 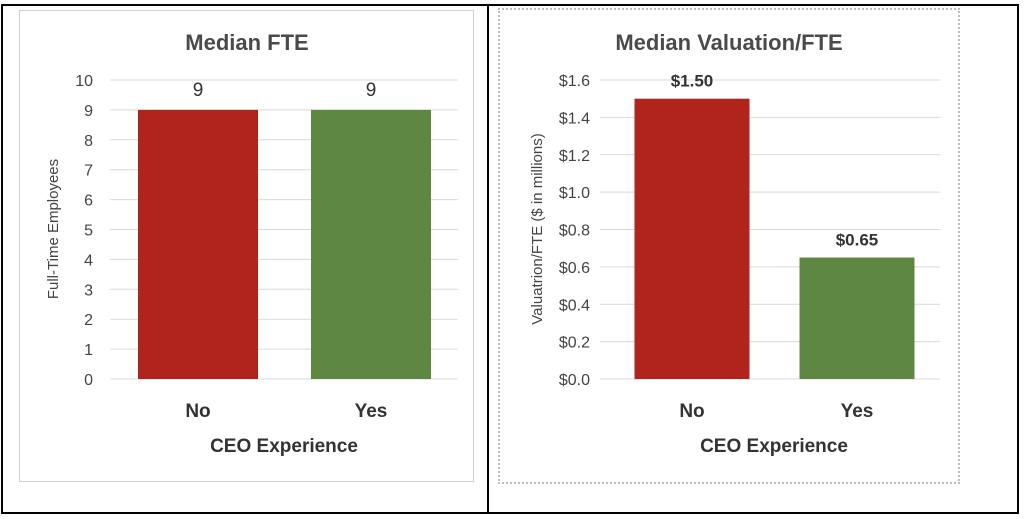 I want to click on y-tick-label: $1.4, so click(x=574, y=118).